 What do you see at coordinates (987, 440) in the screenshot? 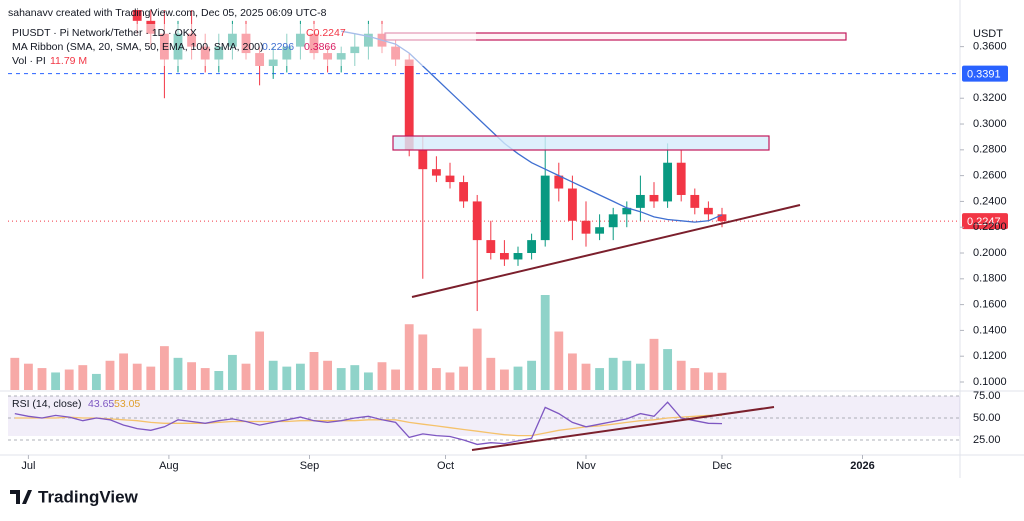
I see `y-tick-label: 25.00` at bounding box center [987, 440].